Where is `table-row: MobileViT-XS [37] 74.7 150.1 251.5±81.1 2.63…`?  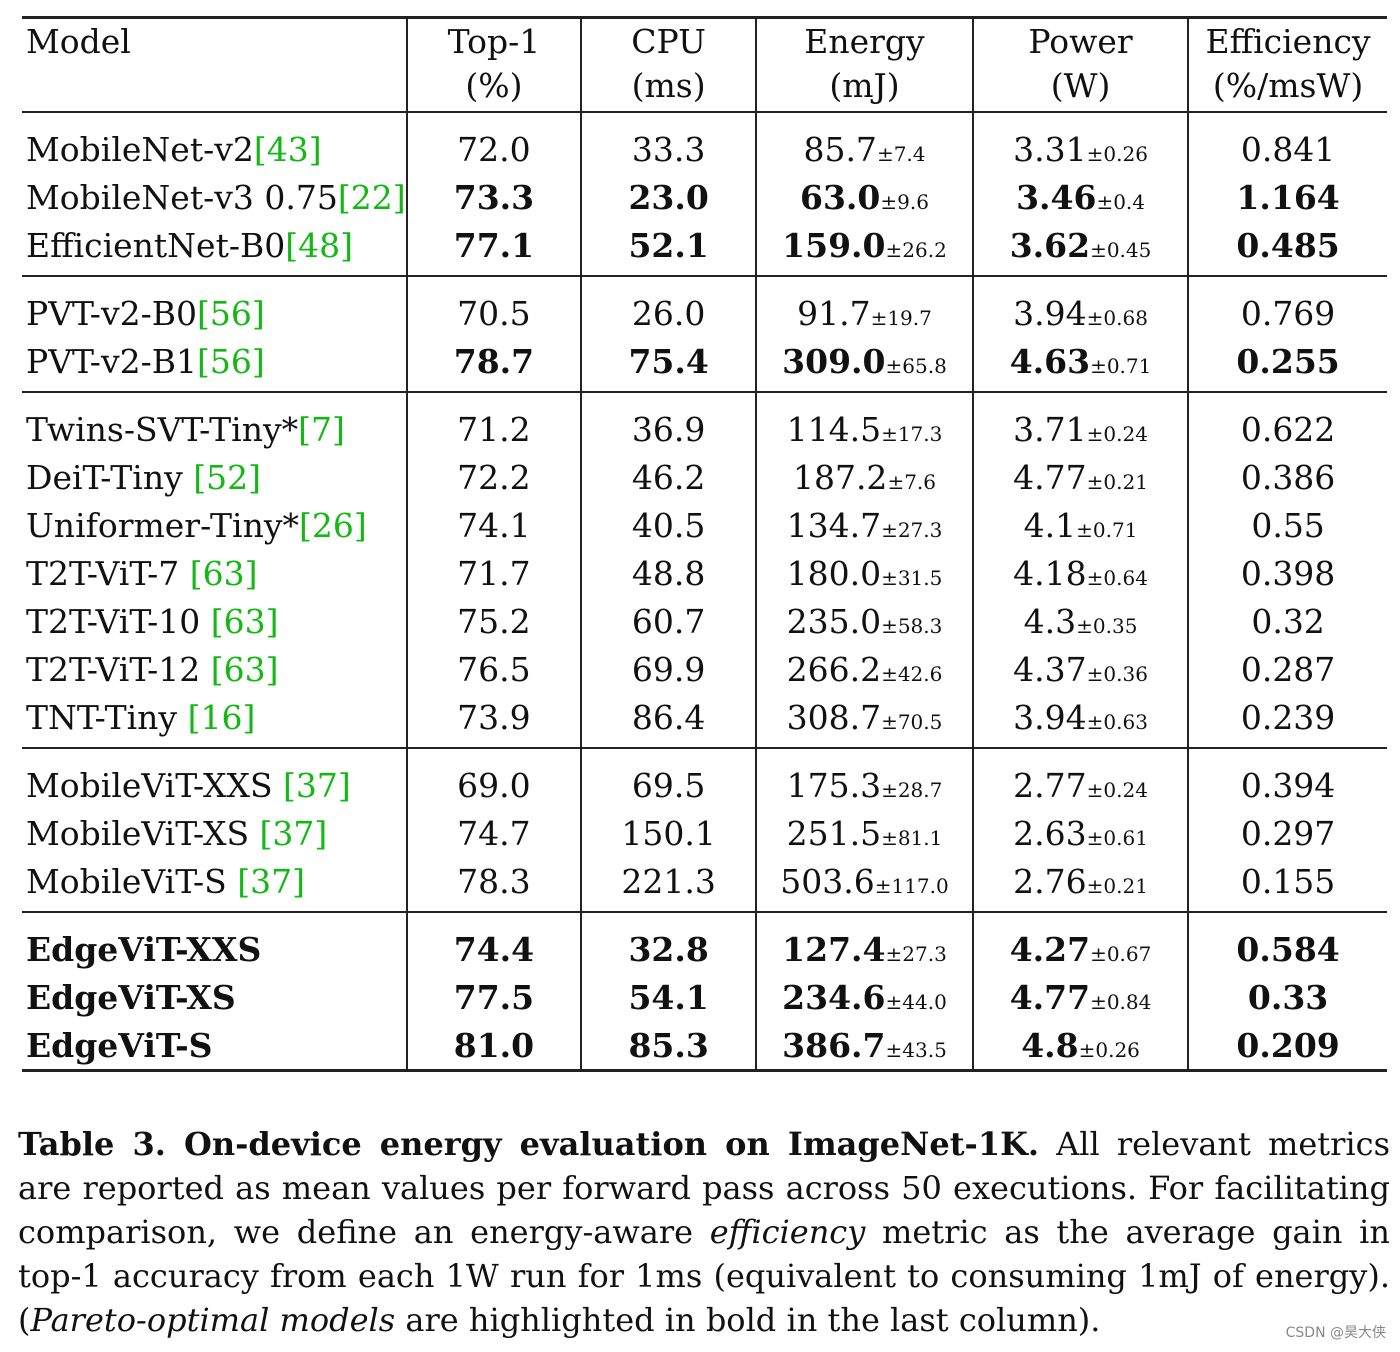 table-row: MobileViT-XS [37] 74.7 150.1 251.5±81.1 2.63… is located at coordinates (704, 833).